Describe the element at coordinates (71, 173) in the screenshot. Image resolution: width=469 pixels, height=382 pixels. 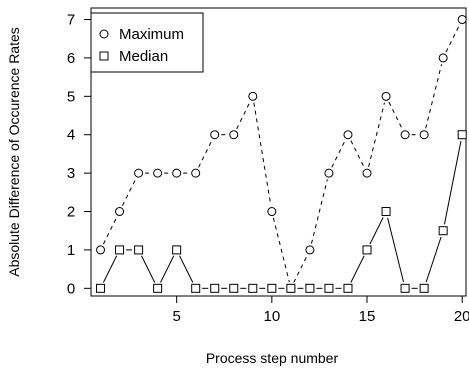
I see `y-tick-label-3: 3` at that location.